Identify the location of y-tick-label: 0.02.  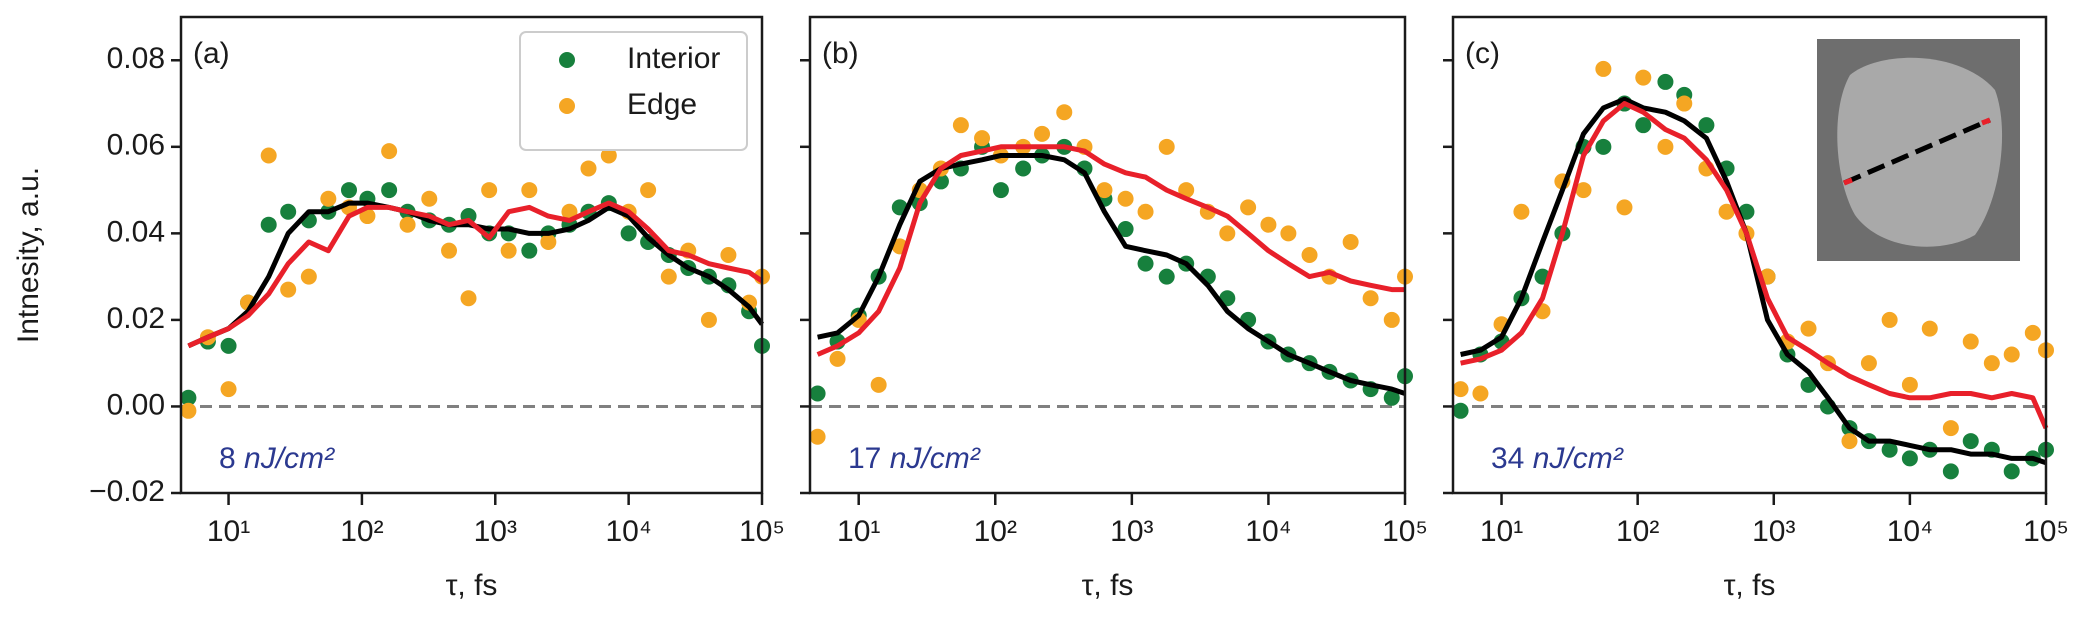
(136, 318).